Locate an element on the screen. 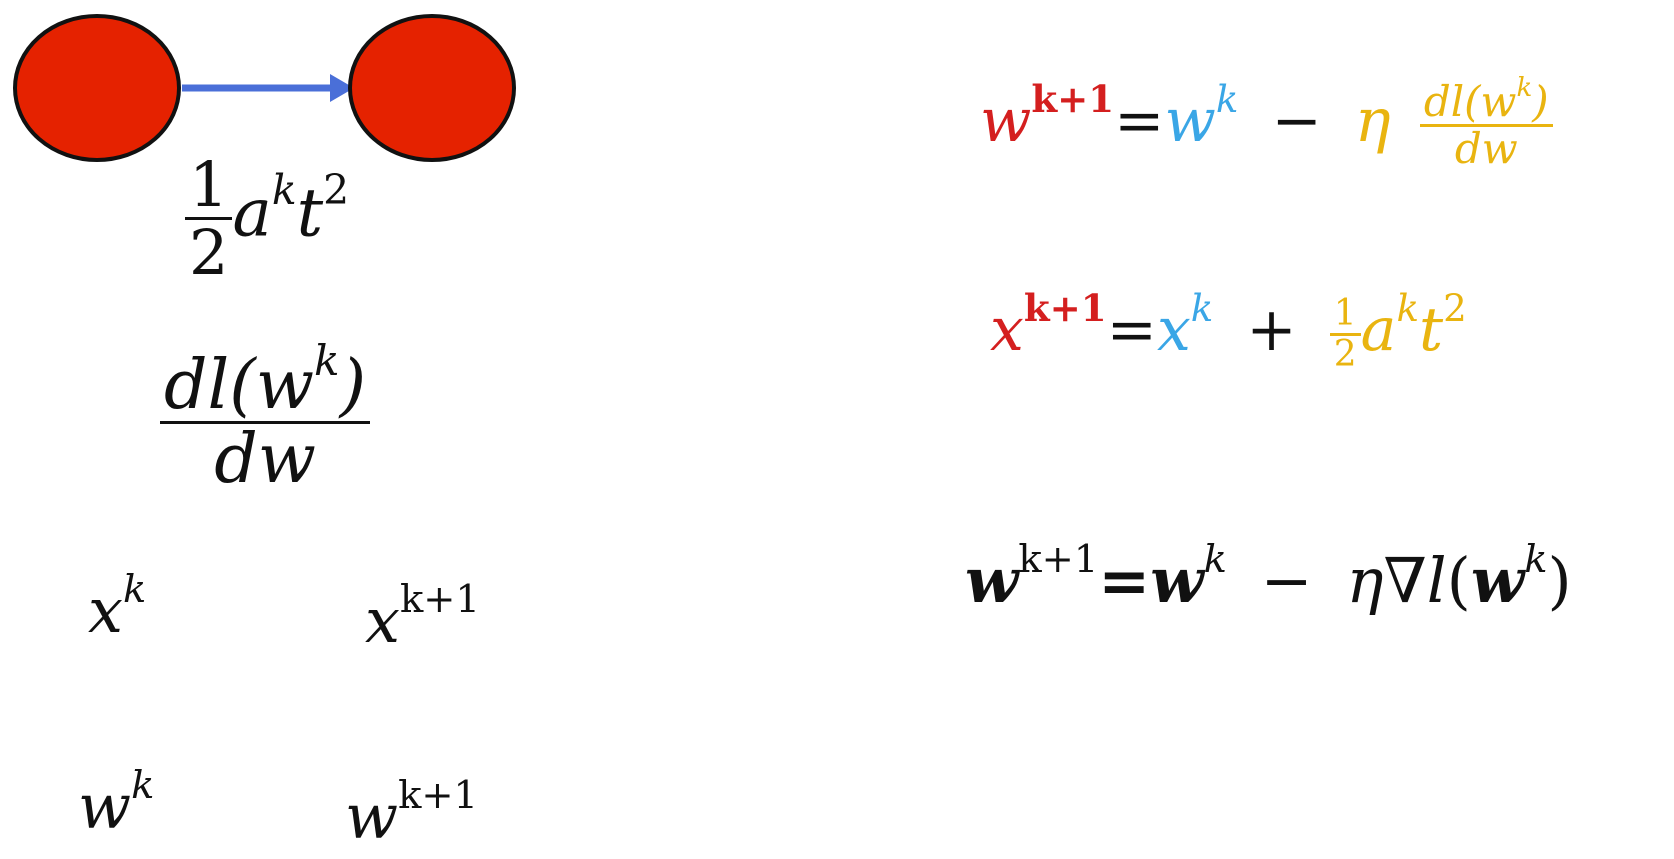 This screenshot has width=1674, height=859. node-left is located at coordinates (97, 88).